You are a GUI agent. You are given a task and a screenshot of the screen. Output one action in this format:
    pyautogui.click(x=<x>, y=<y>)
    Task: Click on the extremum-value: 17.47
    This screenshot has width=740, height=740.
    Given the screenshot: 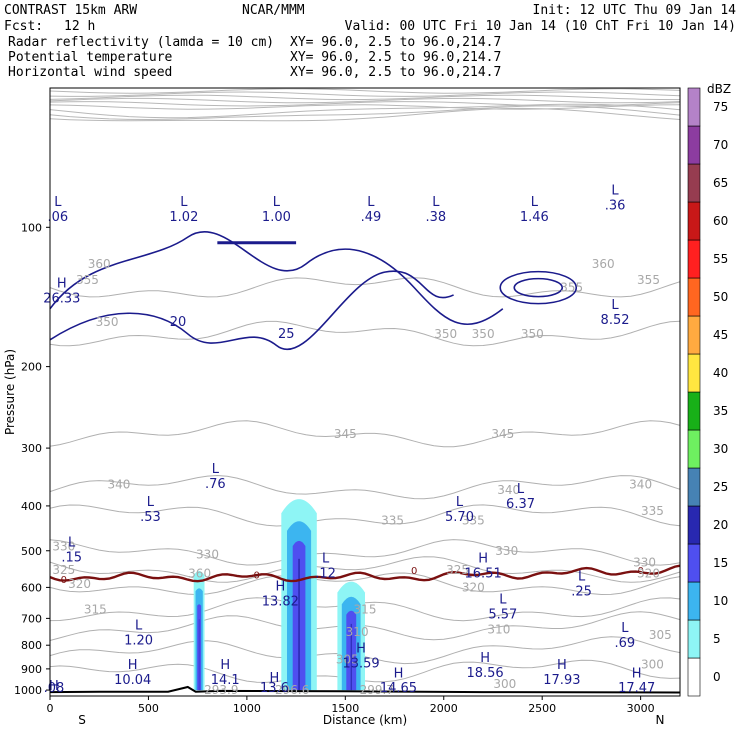 What is the action you would take?
    pyautogui.click(x=636, y=688)
    